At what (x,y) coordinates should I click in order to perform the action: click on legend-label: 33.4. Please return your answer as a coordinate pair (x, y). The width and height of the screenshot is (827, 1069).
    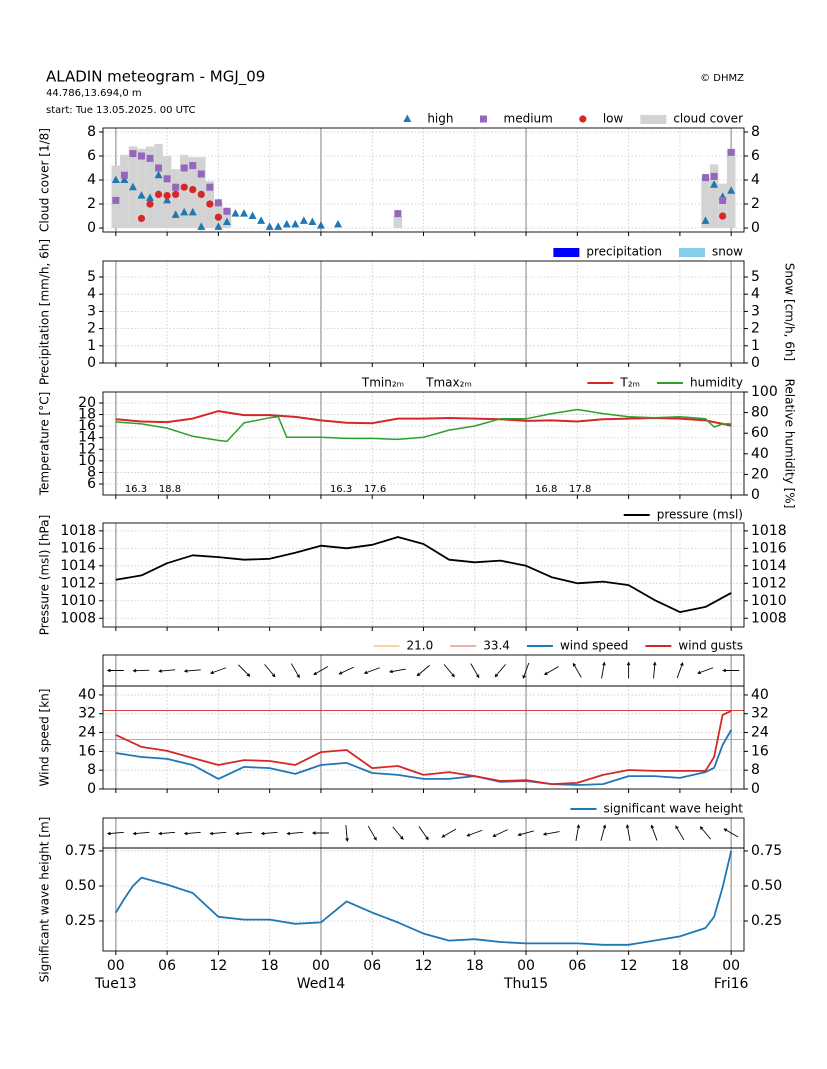
    Looking at the image, I should click on (496, 646).